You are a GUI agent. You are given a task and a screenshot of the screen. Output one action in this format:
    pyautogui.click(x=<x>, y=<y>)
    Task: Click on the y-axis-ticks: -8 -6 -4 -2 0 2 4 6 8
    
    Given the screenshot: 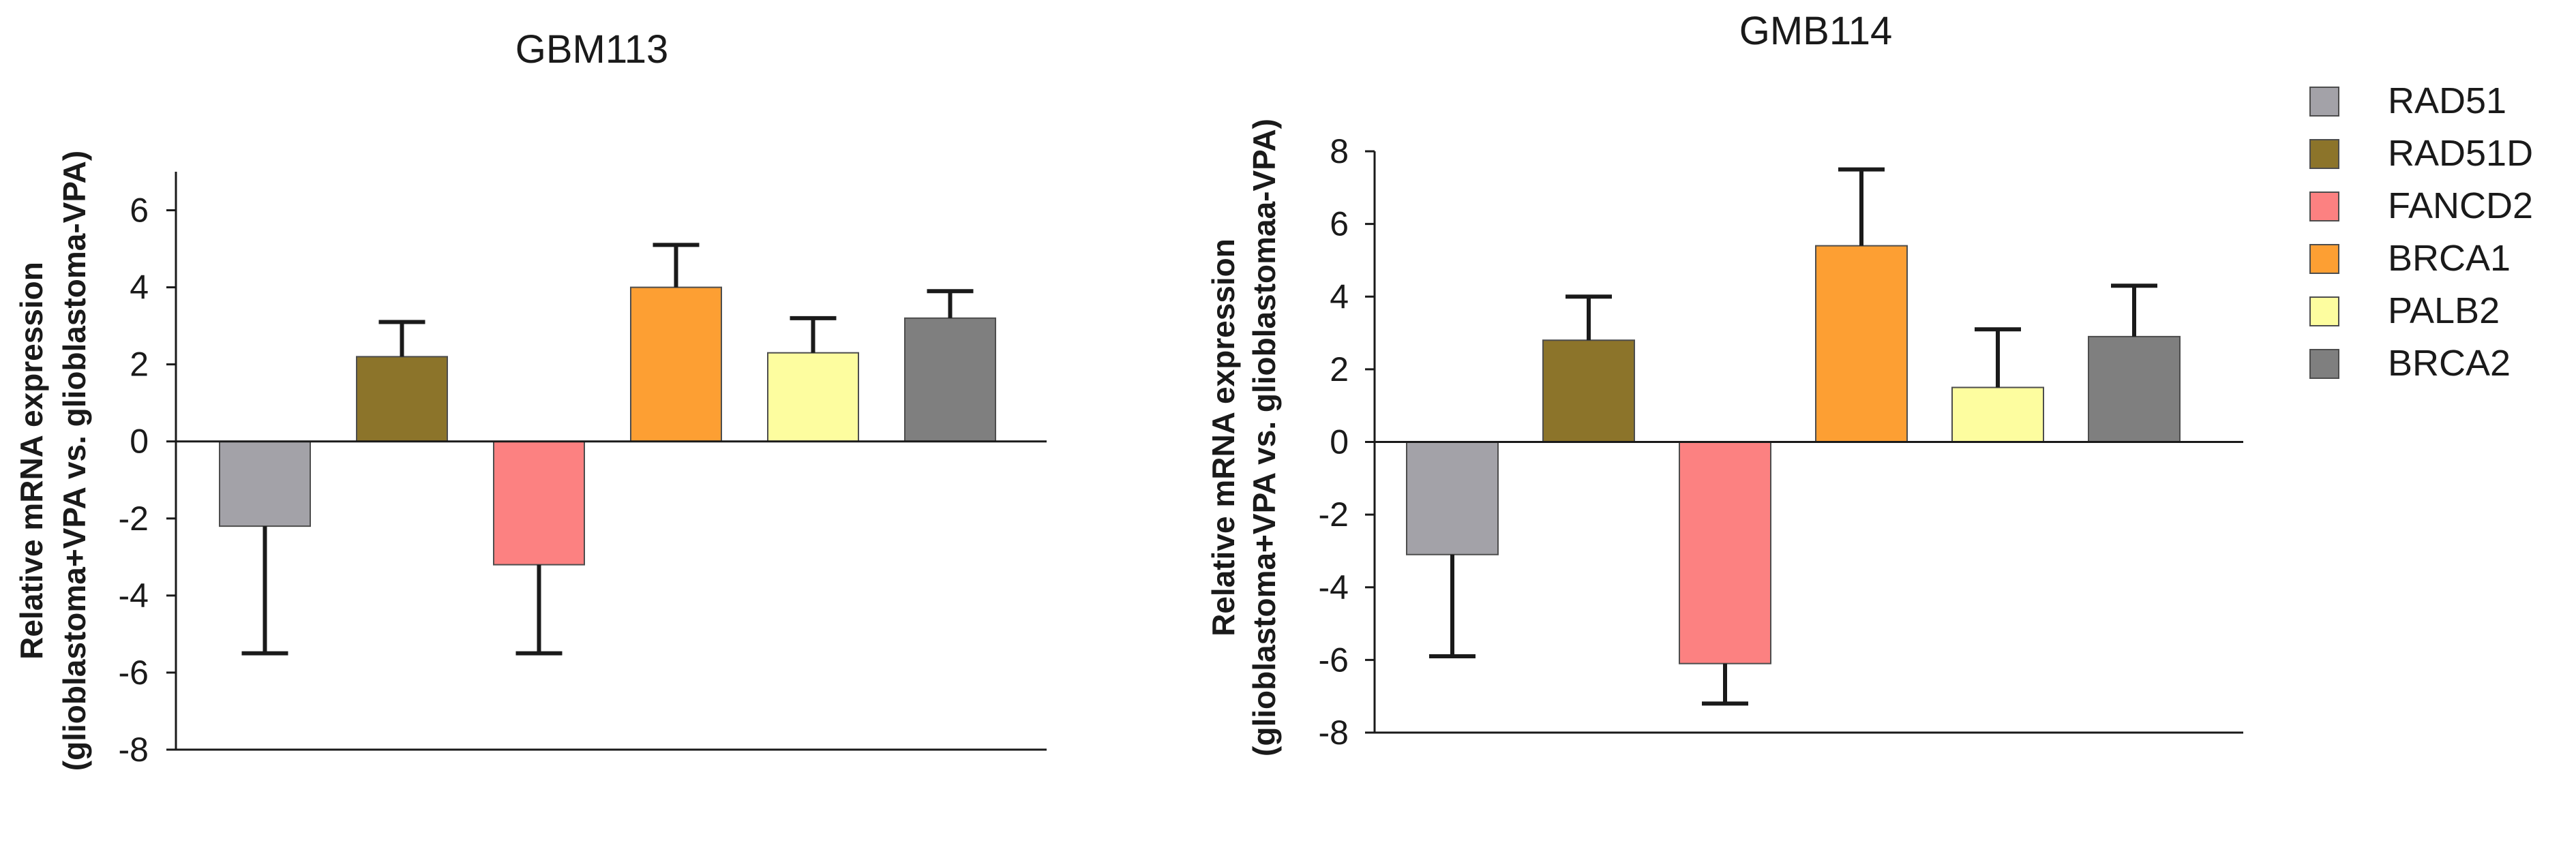 What is the action you would take?
    pyautogui.click(x=1347, y=442)
    